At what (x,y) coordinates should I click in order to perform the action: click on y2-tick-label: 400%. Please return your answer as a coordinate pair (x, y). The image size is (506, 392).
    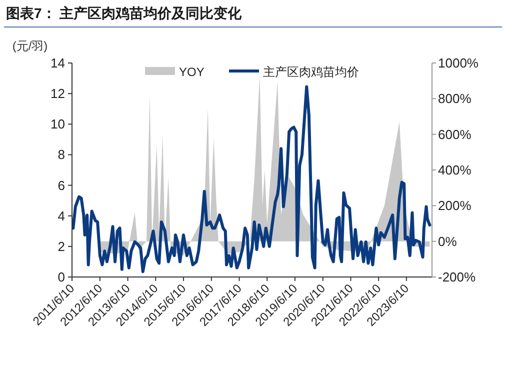
    Looking at the image, I should click on (455, 170).